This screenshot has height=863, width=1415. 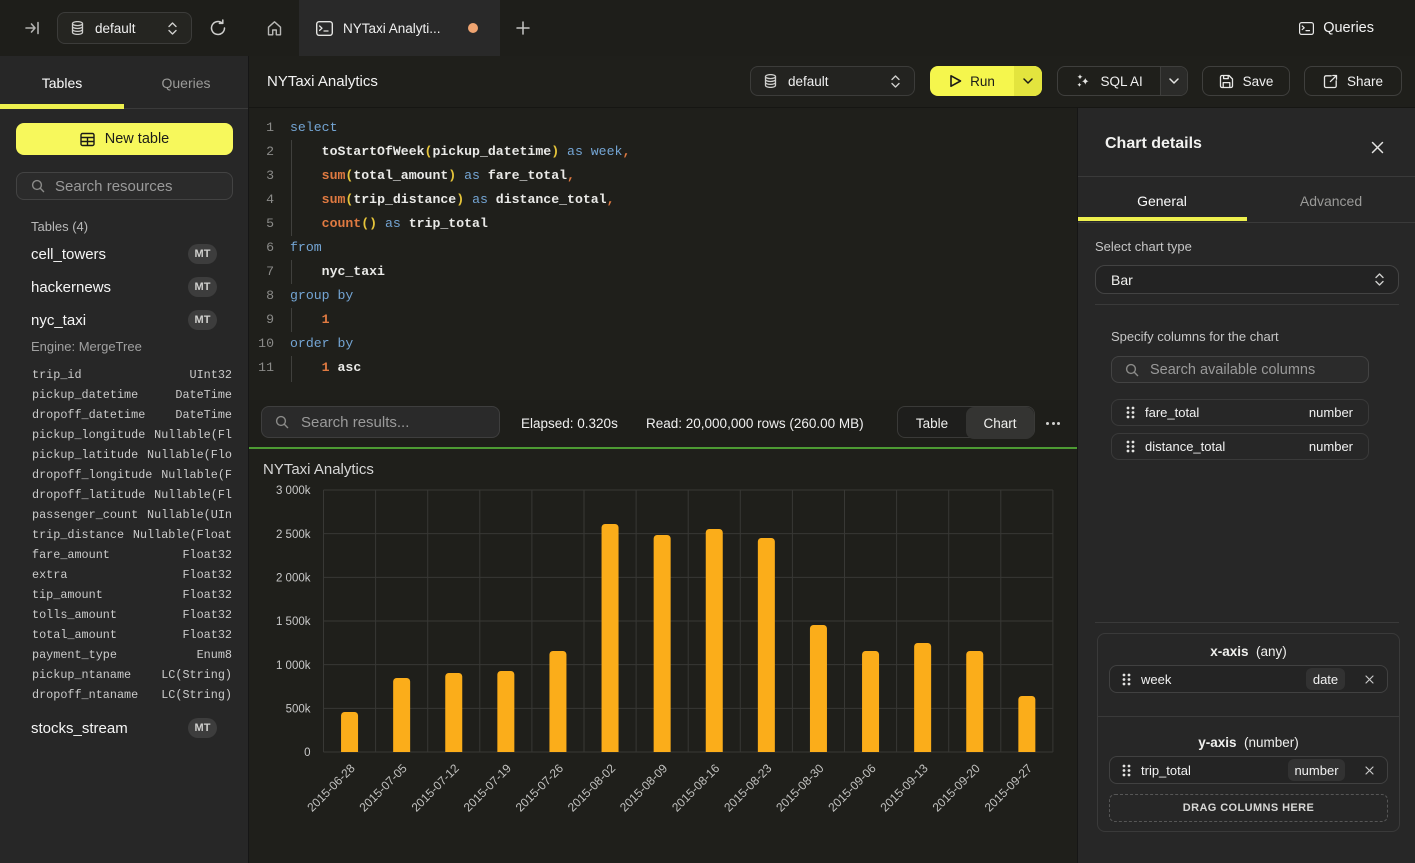 What do you see at coordinates (488, 788) in the screenshot?
I see `svg-text: 2015-07-19` at bounding box center [488, 788].